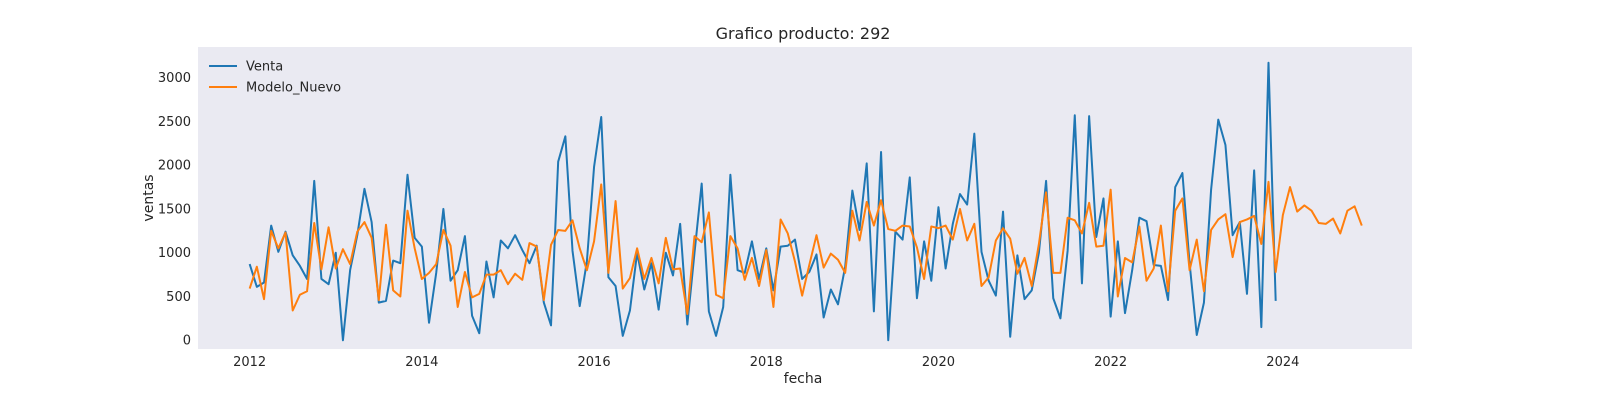  Describe the element at coordinates (174, 253) in the screenshot. I see `y-tick-label: 1000` at that location.